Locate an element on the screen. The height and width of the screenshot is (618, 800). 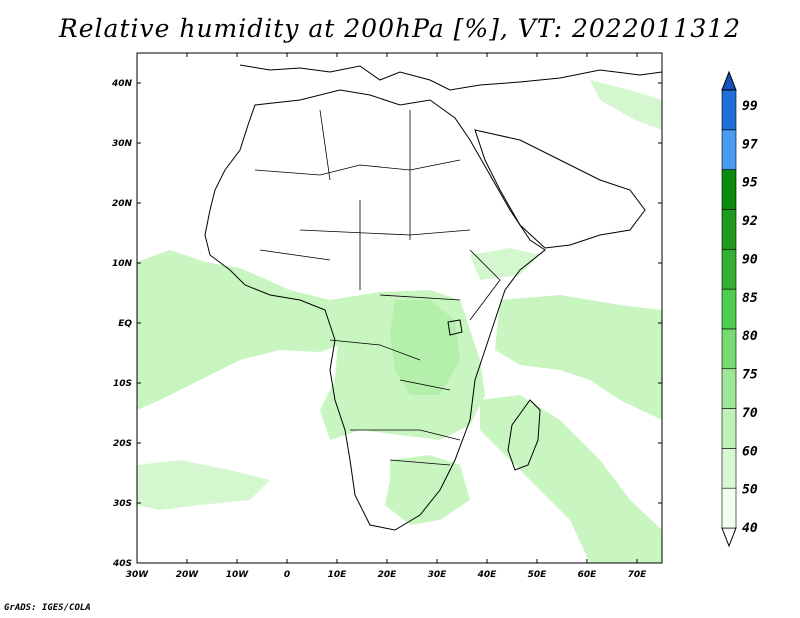
humidity-area-horn is located at coordinates (505, 264).